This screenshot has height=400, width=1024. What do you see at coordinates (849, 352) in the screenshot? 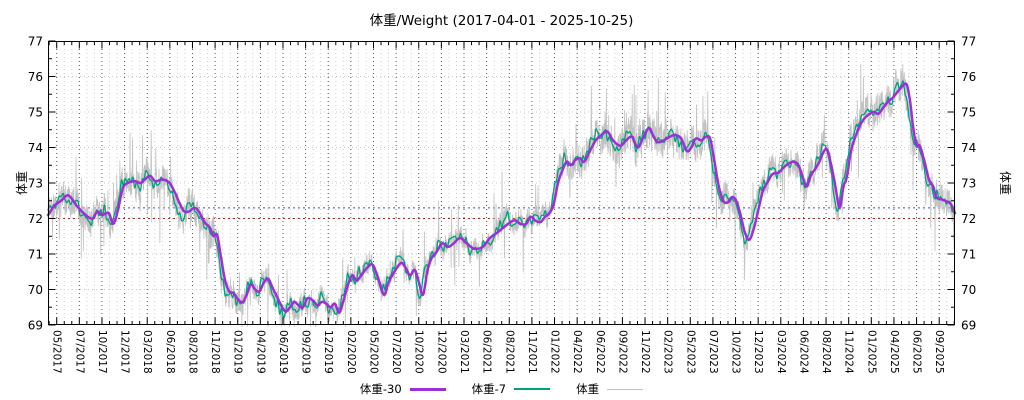
I see `svg-text: 11/2024` at bounding box center [849, 352].